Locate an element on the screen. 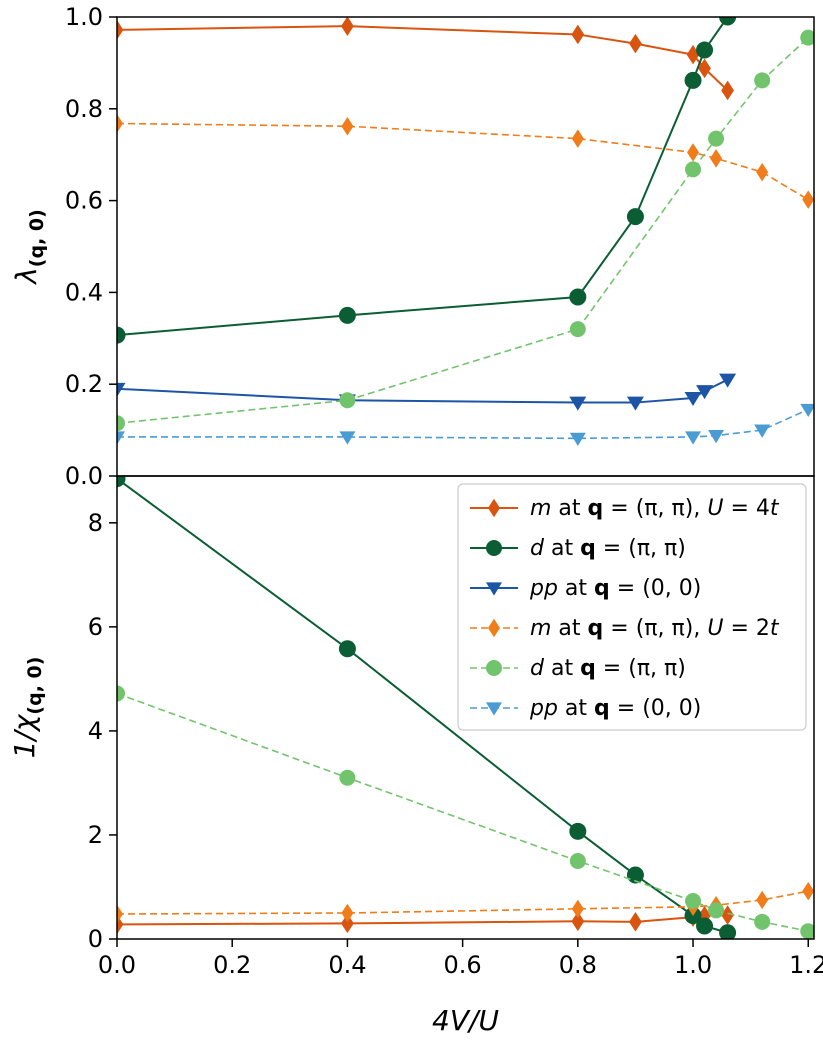  series-m_U4 is located at coordinates (425, 920).